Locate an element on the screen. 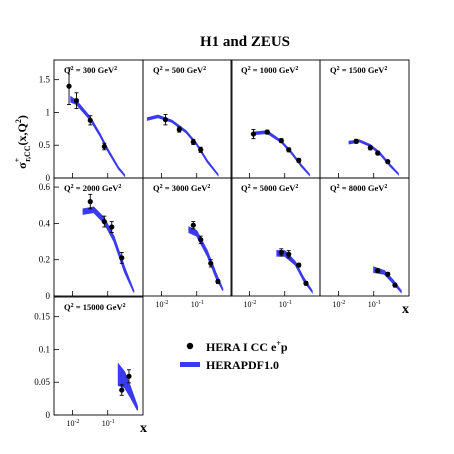  y-tick-label: 1.5 is located at coordinates (45, 80).